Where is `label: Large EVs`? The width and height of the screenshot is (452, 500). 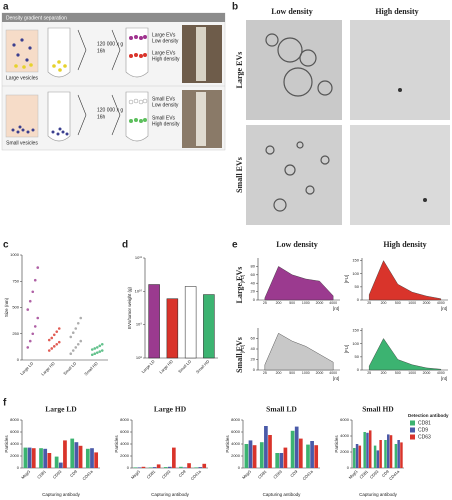
label: Large EVs is located at coordinates (164, 53).